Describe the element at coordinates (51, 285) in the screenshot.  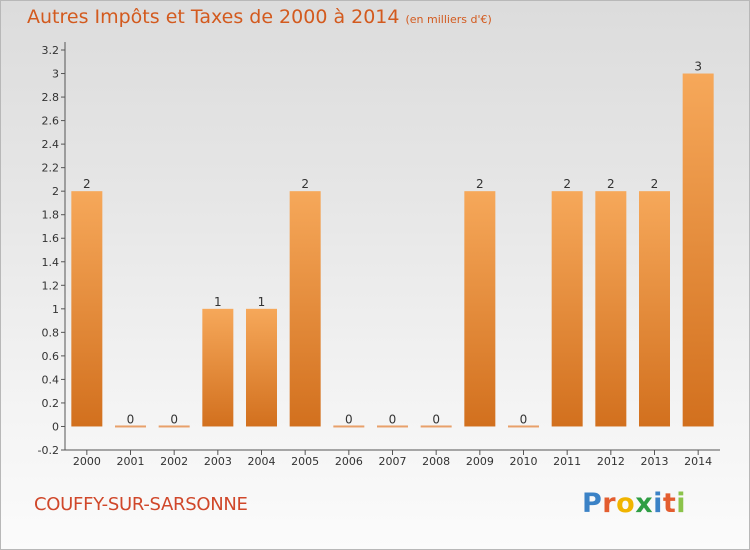
I see `y-tick-label: 1.2` at that location.